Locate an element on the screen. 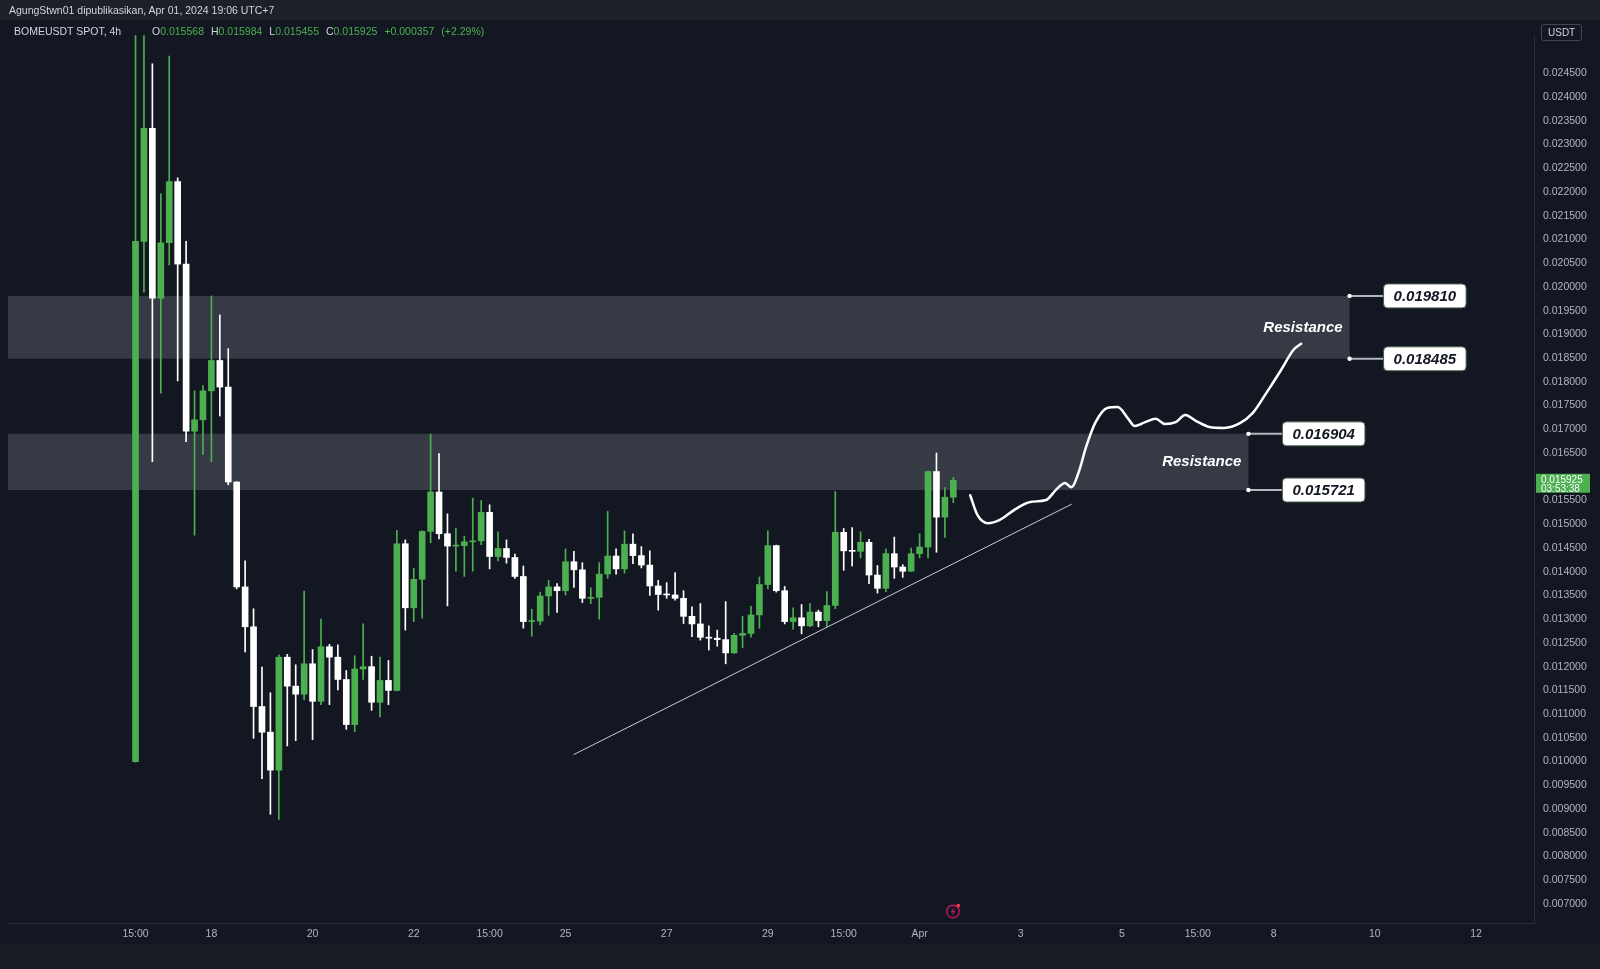 The image size is (1600, 969). x-tick-label: 18 is located at coordinates (211, 933).